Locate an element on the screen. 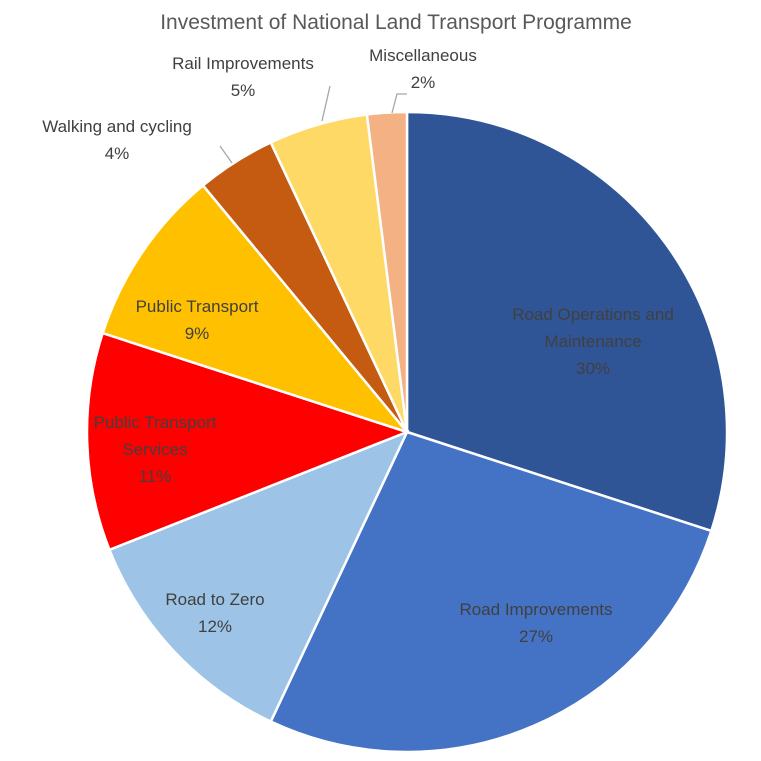 The height and width of the screenshot is (761, 761). slice-label-2: Road to Zero 12% is located at coordinates (214, 613).